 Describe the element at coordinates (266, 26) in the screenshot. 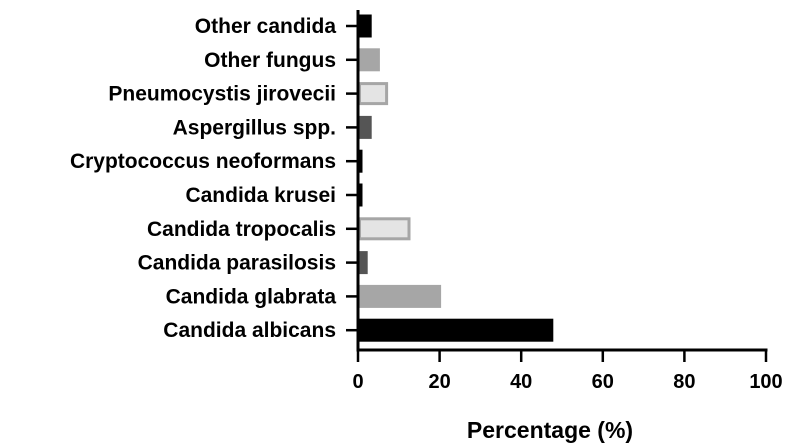

I see `category-label: Other candida` at that location.